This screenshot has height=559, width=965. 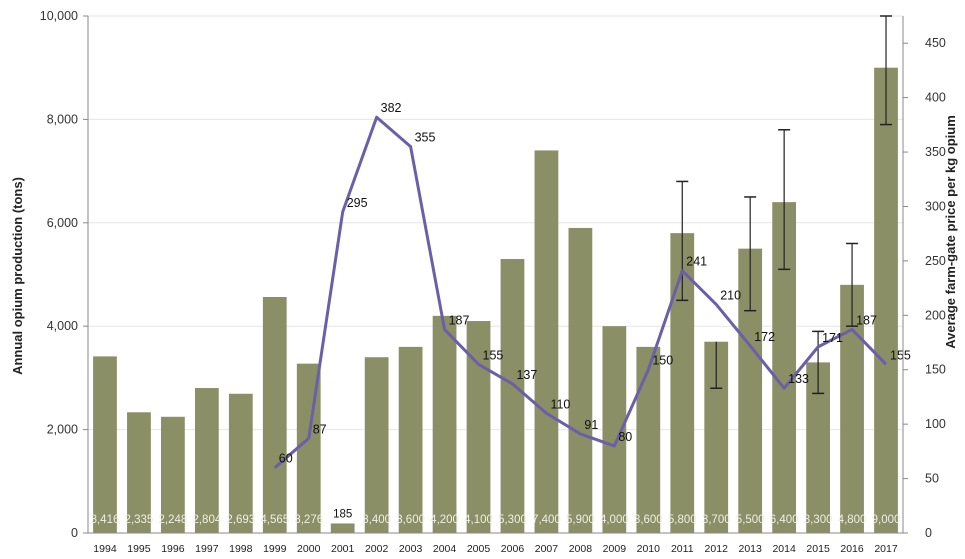 I want to click on x-tick-label: 2005, so click(x=479, y=549).